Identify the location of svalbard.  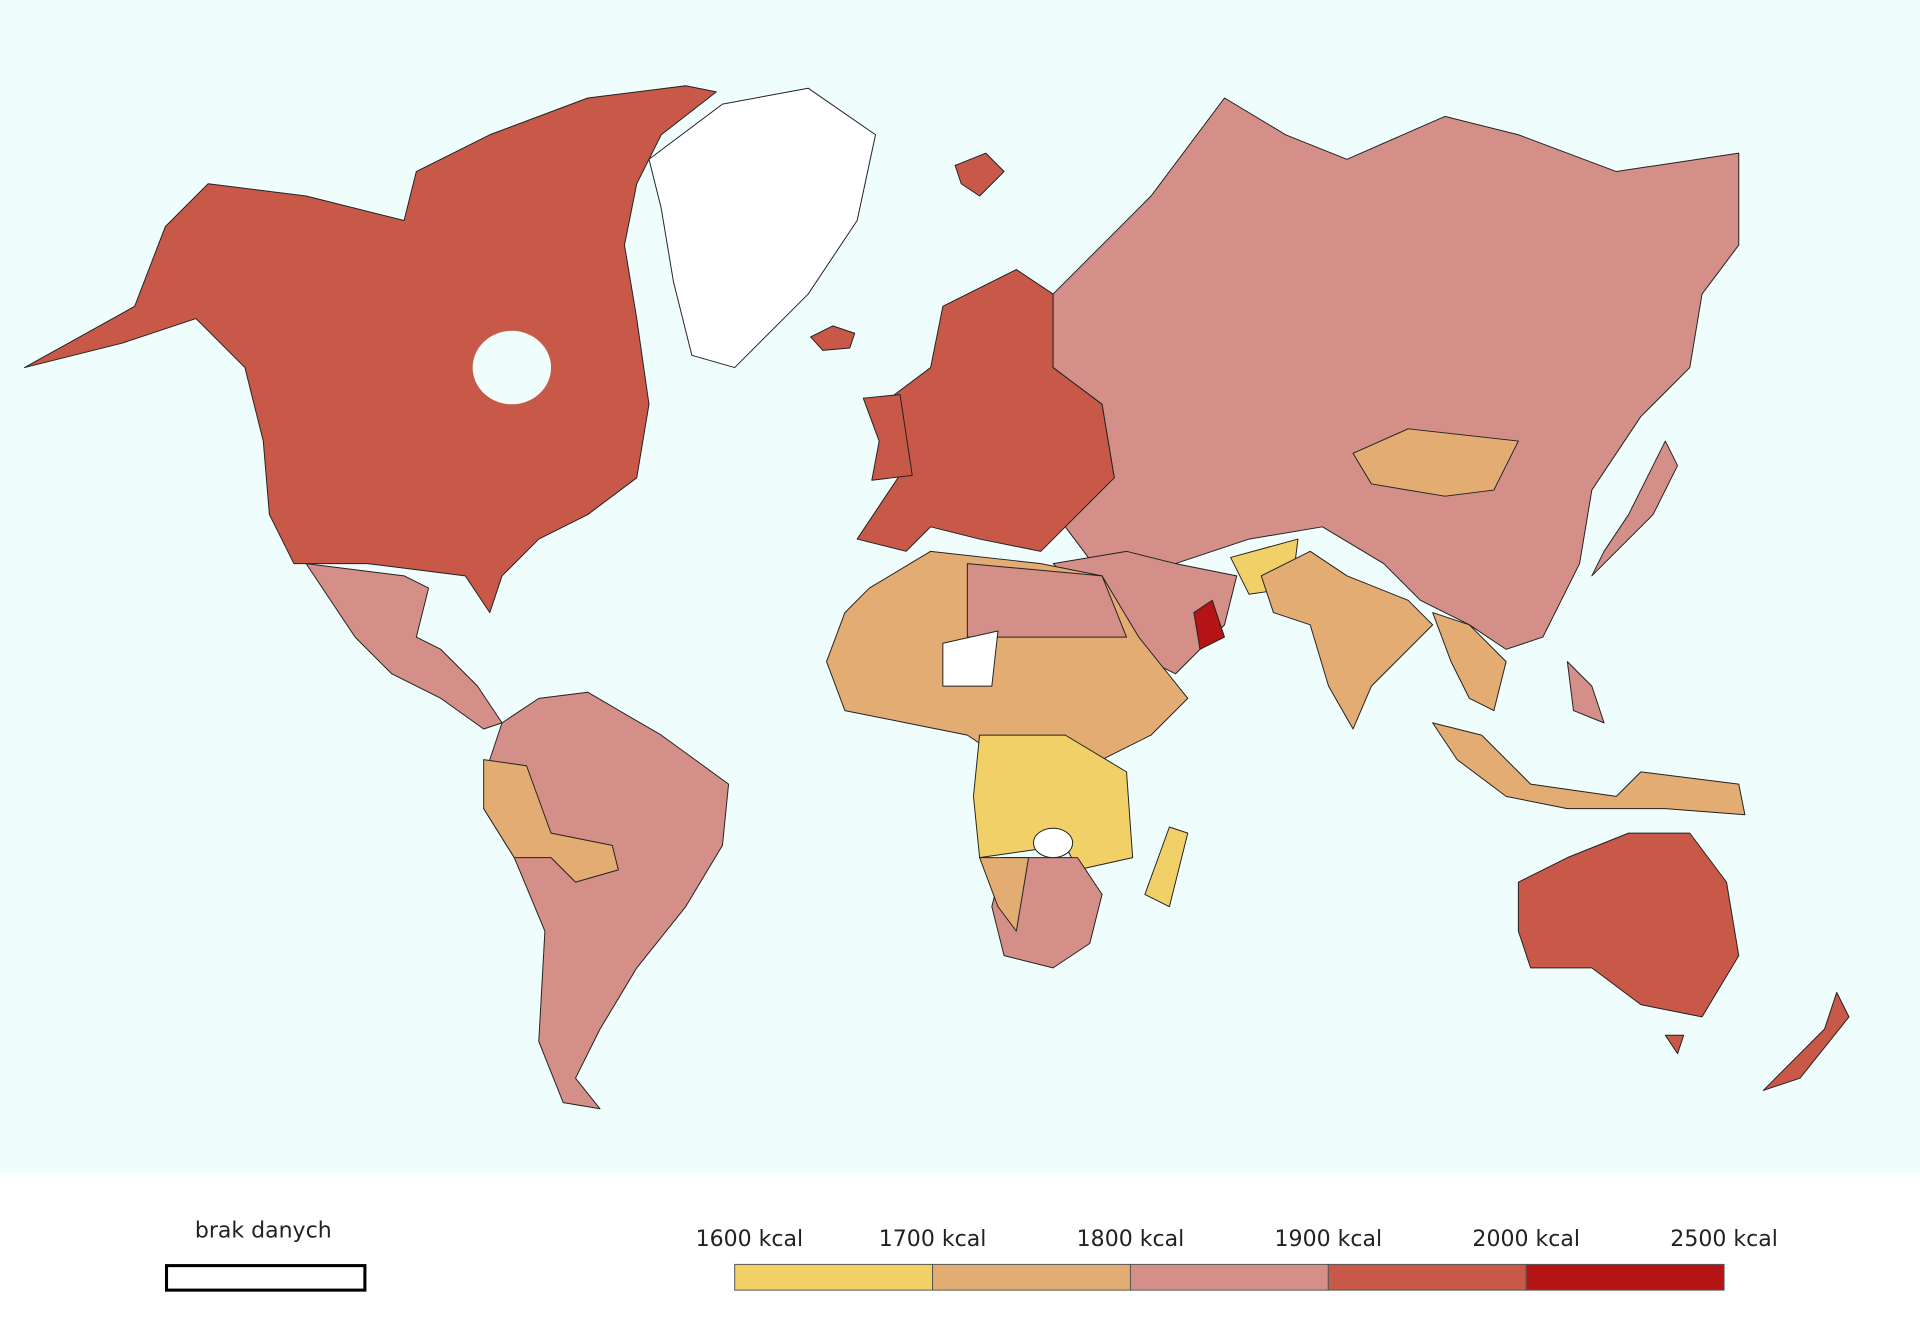
(979, 174).